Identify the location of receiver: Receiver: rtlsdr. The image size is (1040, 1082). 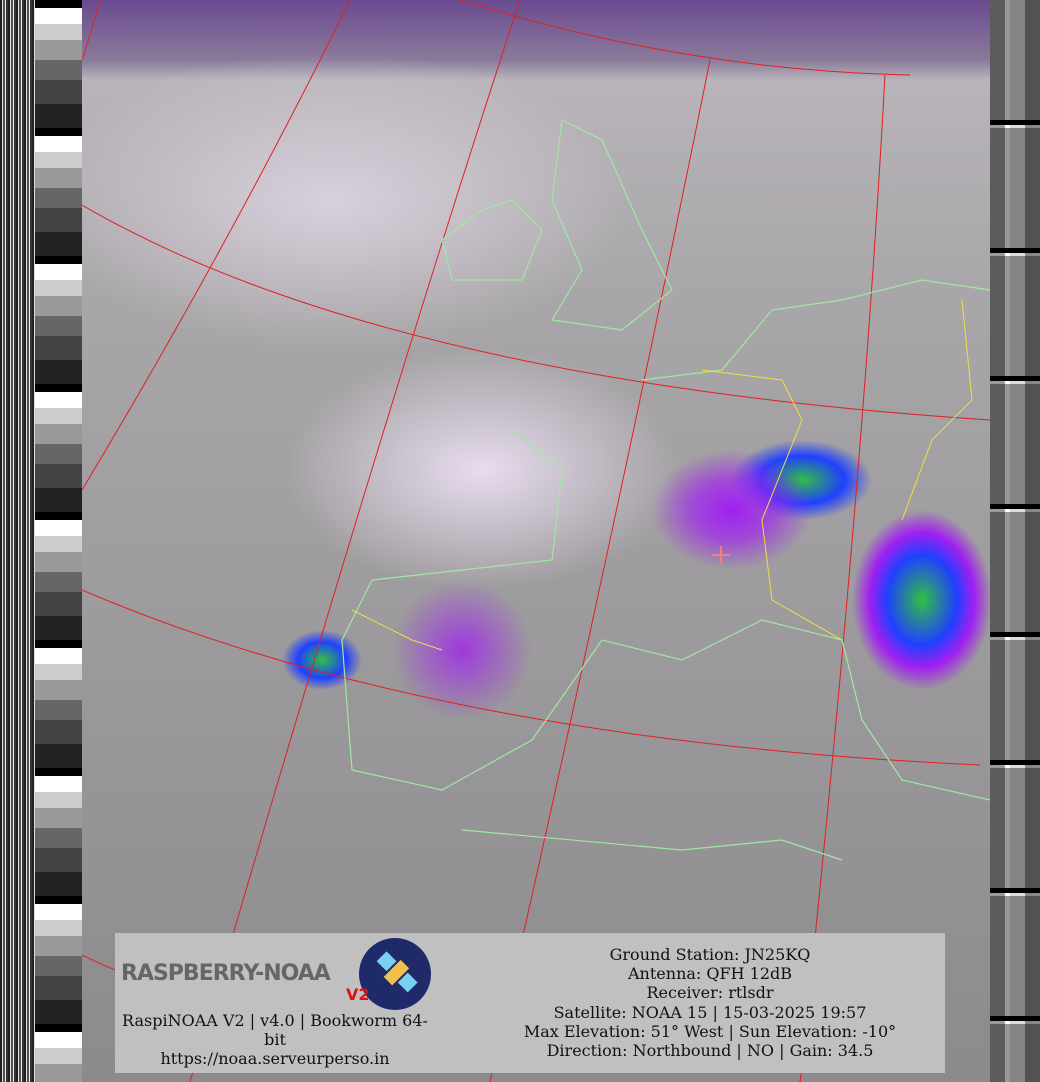
(710, 993).